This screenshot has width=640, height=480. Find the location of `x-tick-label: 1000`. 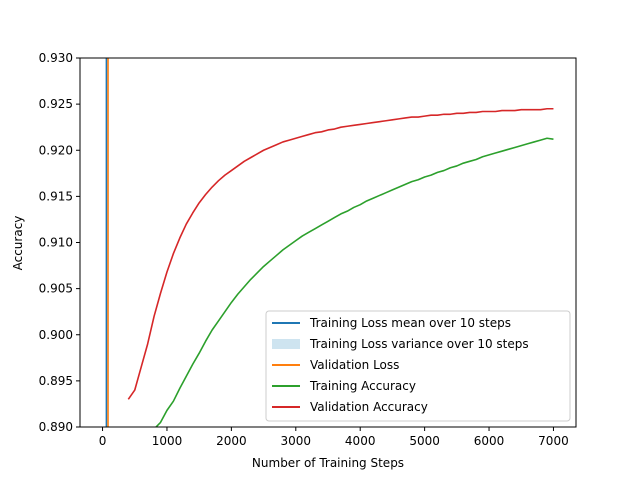

x-tick-label: 1000 is located at coordinates (167, 441).